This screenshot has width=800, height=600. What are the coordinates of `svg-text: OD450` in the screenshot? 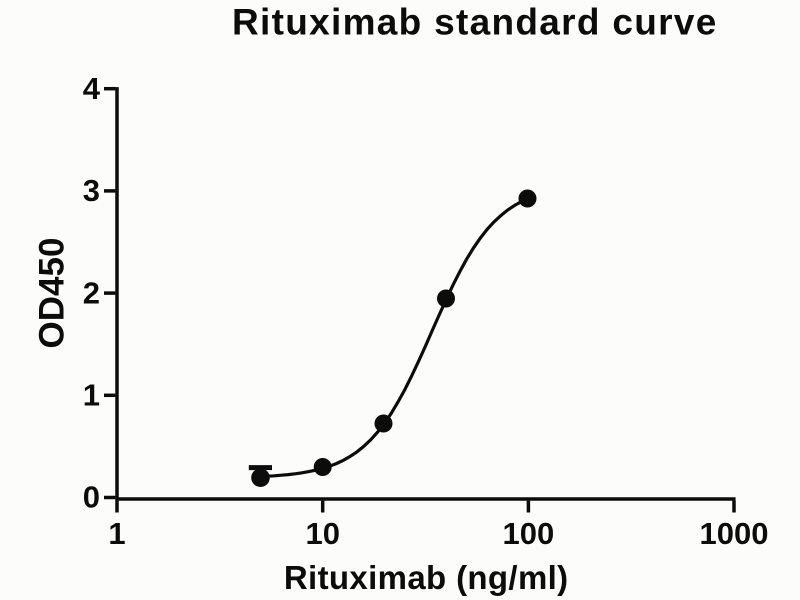 It's located at (52, 293).